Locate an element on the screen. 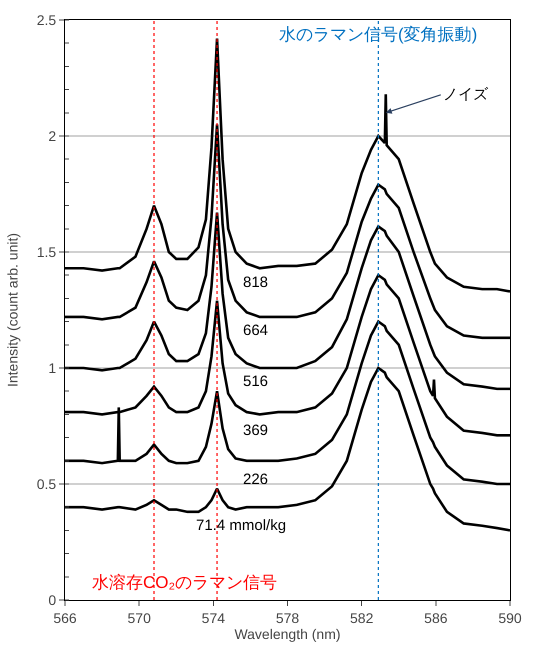  y-tick-label: 2.5 is located at coordinates (46, 20).